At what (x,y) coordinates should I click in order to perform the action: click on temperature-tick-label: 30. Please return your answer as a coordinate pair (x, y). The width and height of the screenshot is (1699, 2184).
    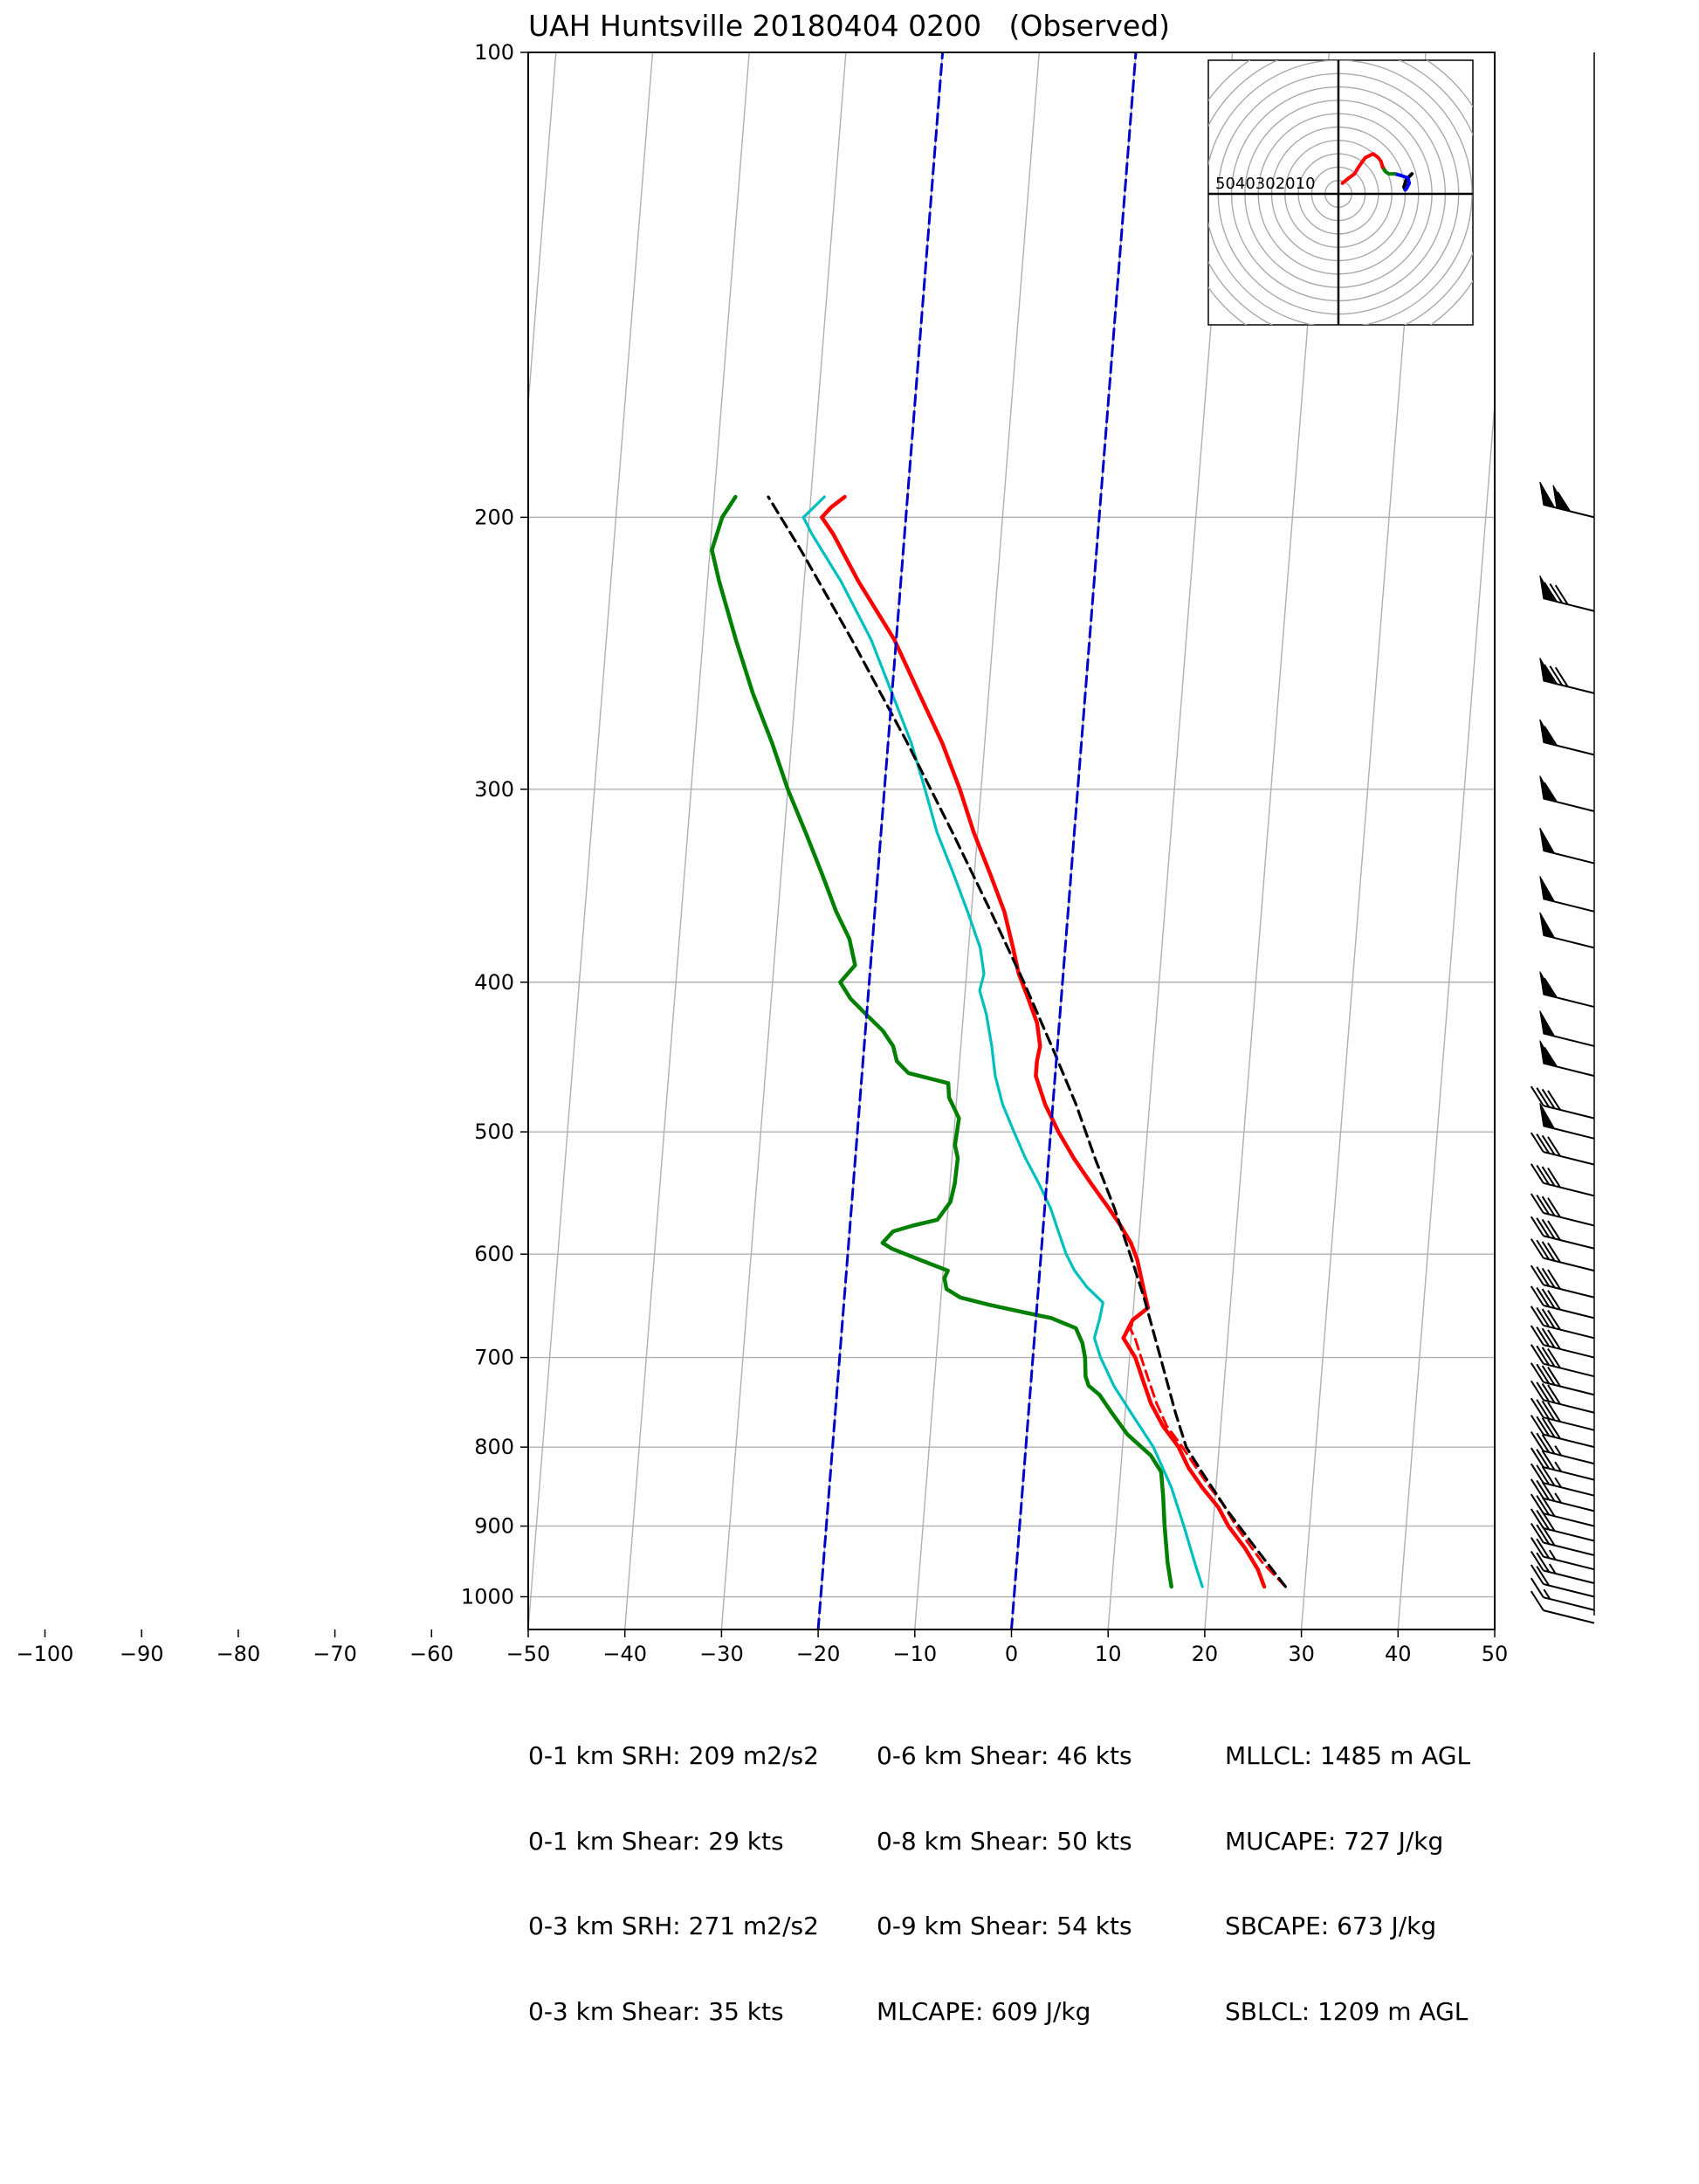
    Looking at the image, I should click on (1301, 1654).